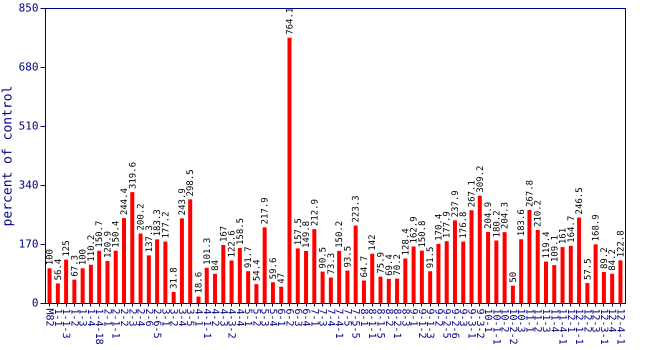 The image size is (650, 350). What do you see at coordinates (133, 176) in the screenshot?
I see `data-label: 319.6` at bounding box center [133, 176].